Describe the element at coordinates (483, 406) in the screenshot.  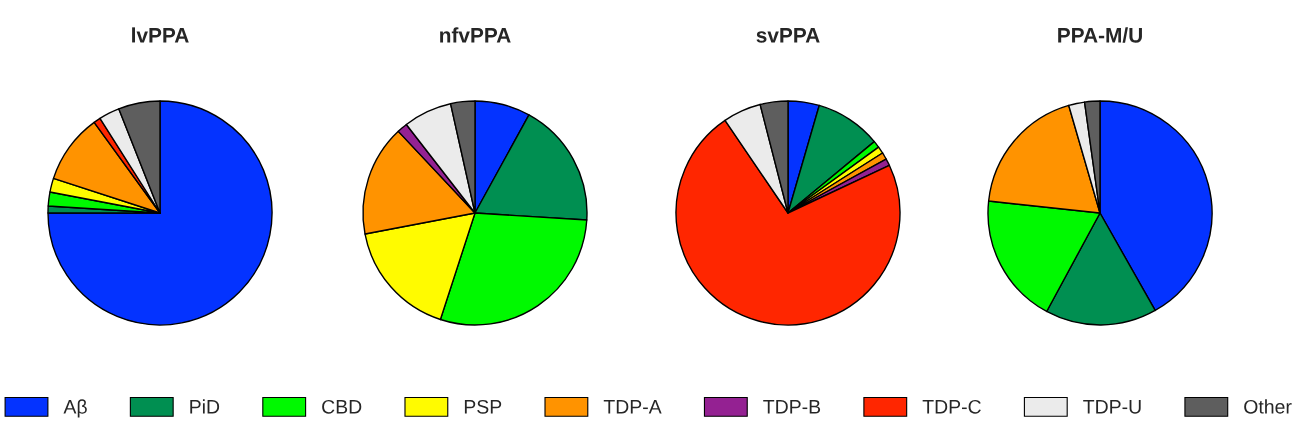
I see `legend-label: PSP` at that location.